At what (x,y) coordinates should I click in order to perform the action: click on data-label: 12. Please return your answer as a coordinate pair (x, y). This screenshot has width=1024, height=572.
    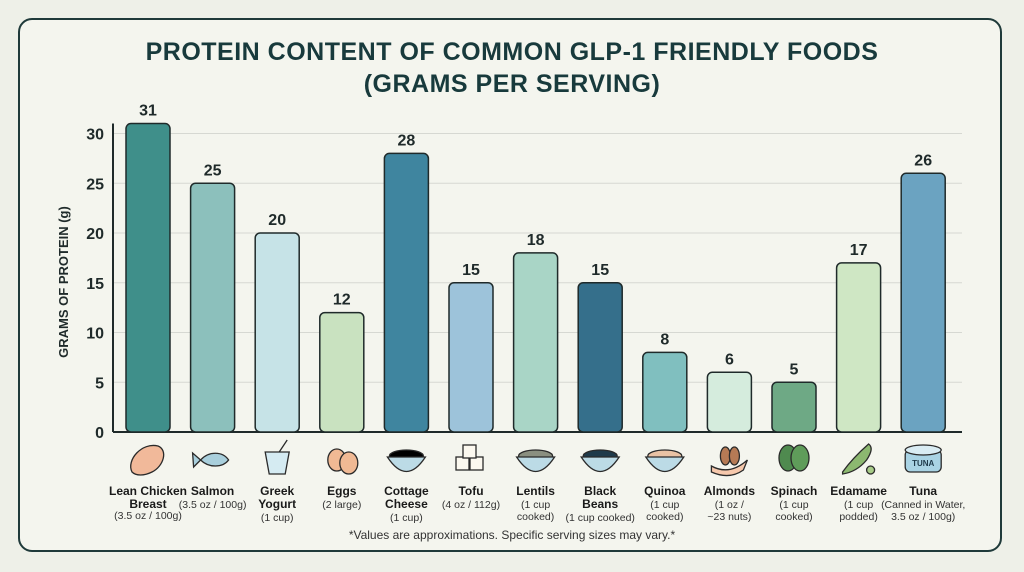
    Looking at the image, I should click on (342, 300).